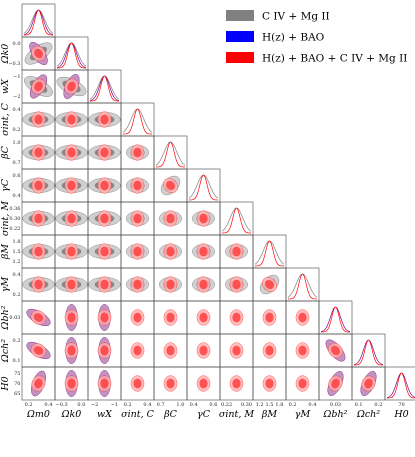  I want to click on panel-betaM-vs-Om0, so click(38, 251).